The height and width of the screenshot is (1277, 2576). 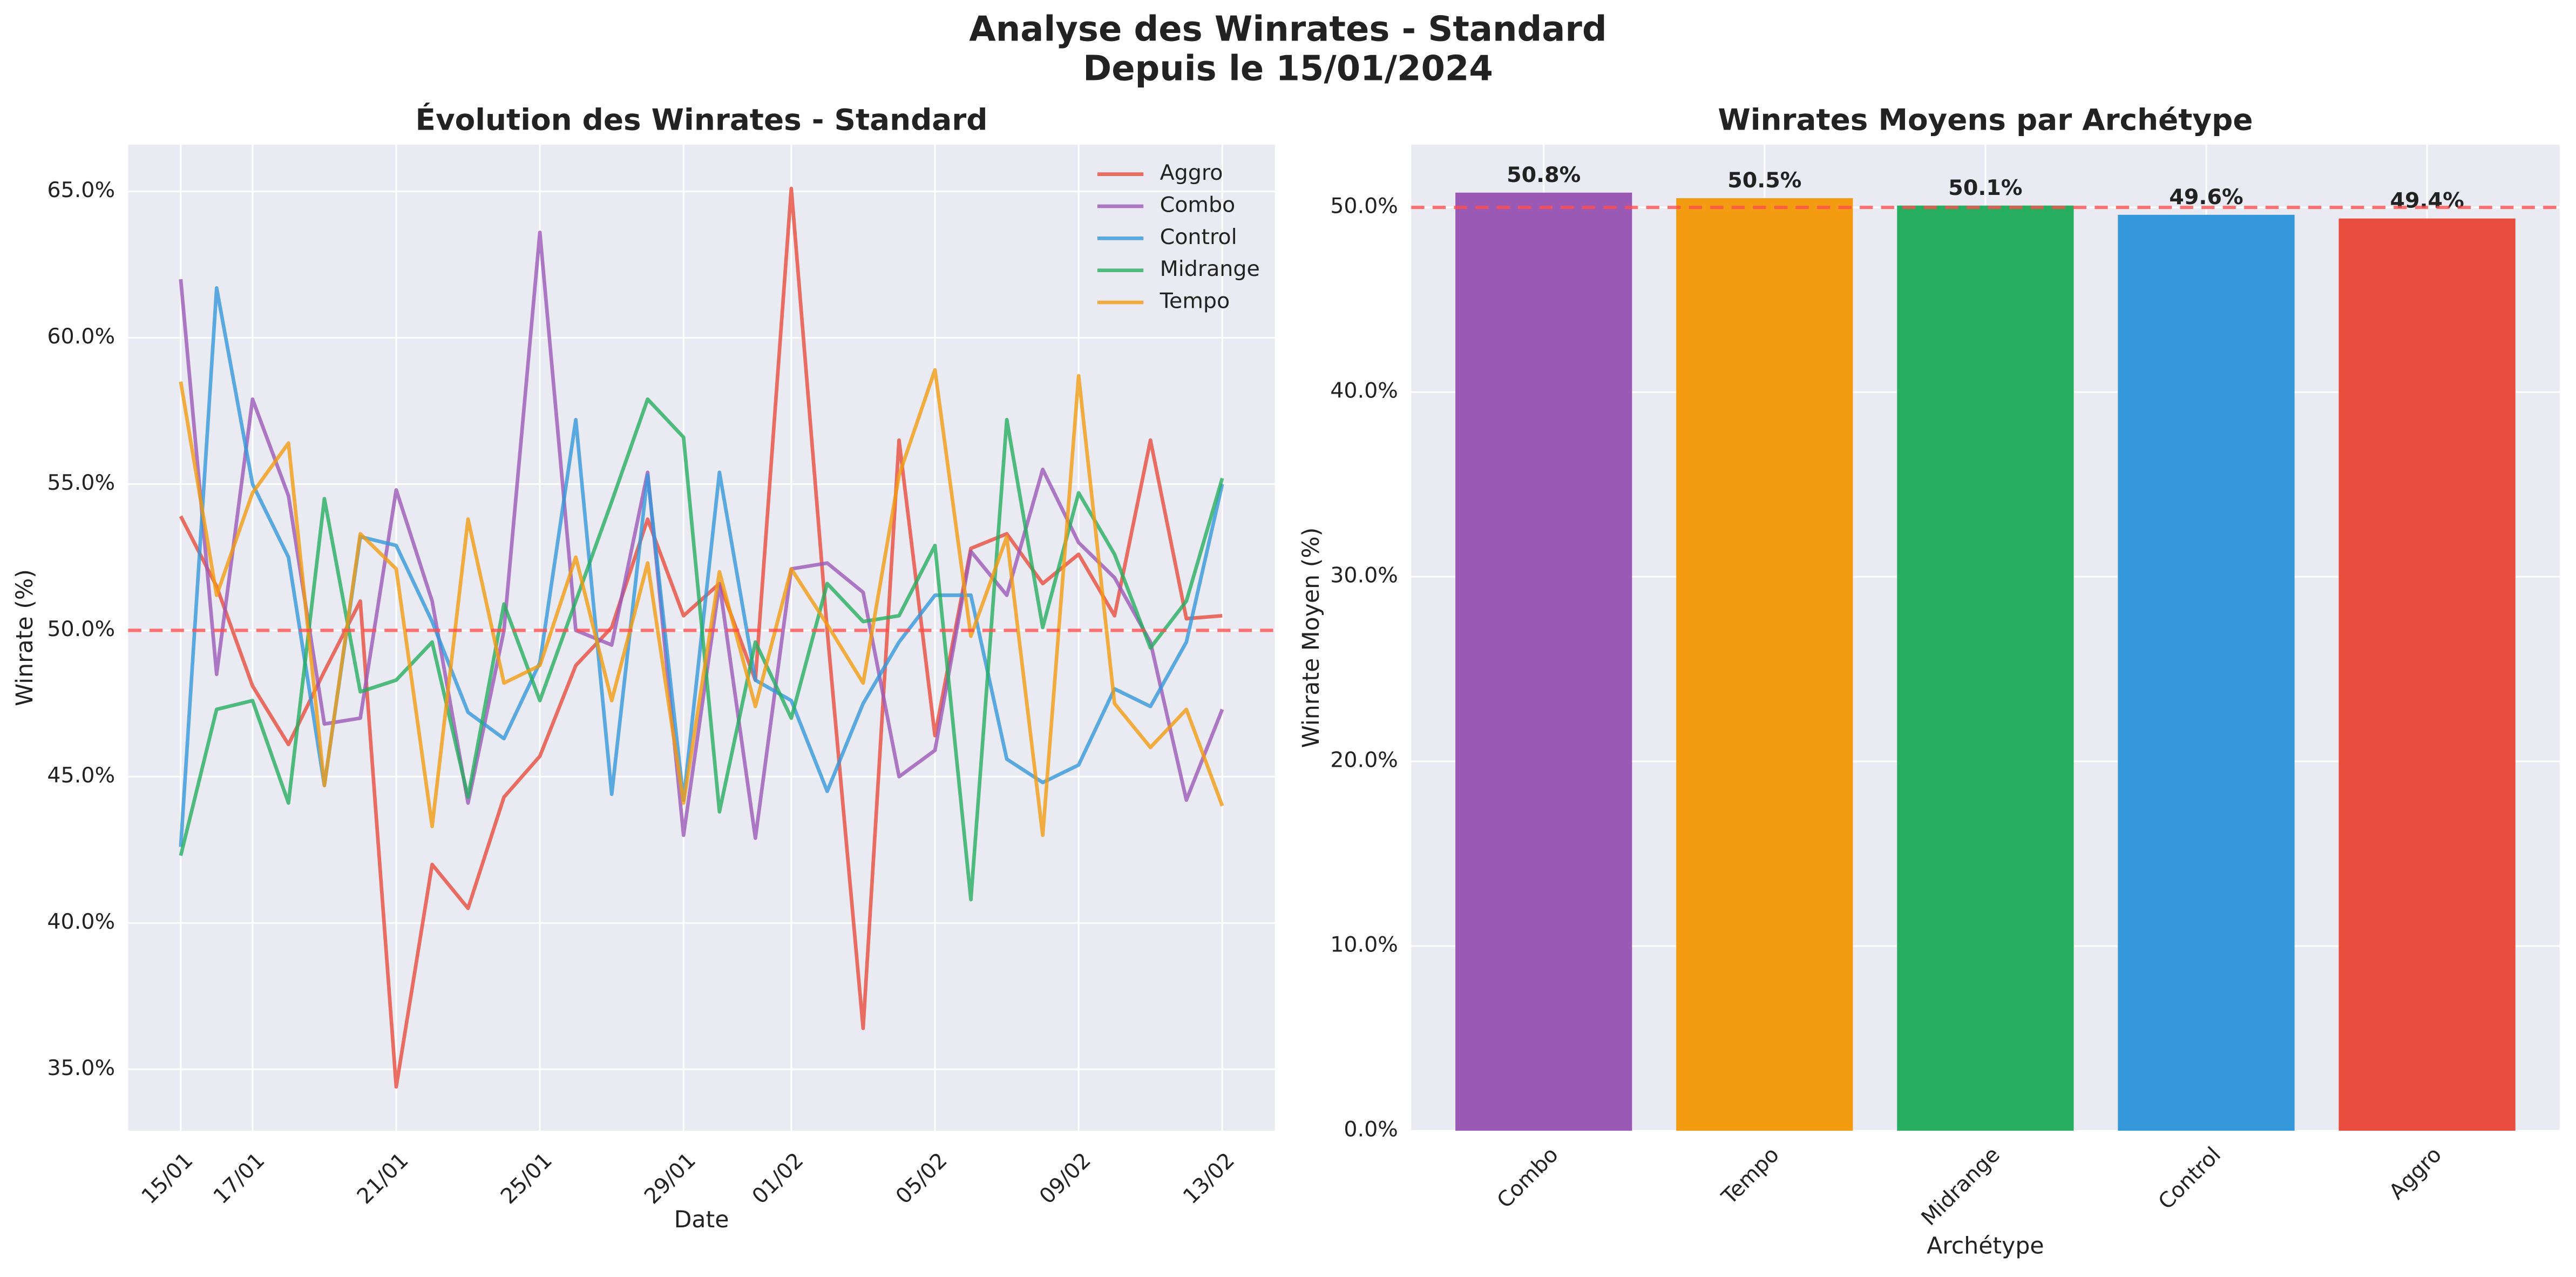 I want to click on y-tick-label: 10.0%, so click(x=1364, y=945).